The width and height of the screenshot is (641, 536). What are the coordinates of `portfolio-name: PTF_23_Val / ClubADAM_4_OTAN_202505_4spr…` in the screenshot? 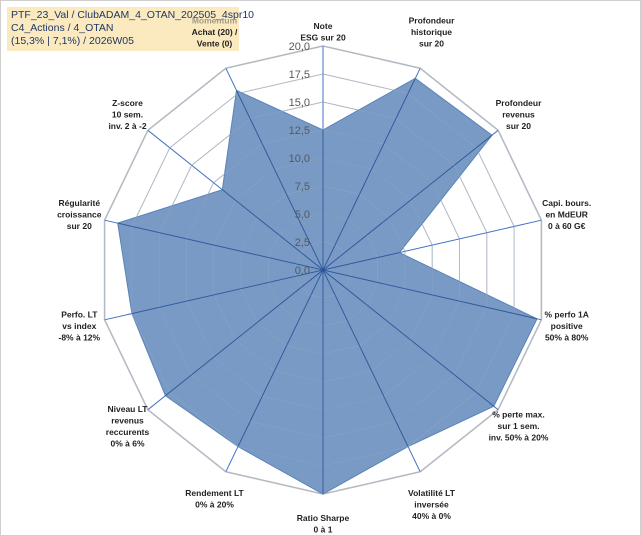 It's located at (132, 15).